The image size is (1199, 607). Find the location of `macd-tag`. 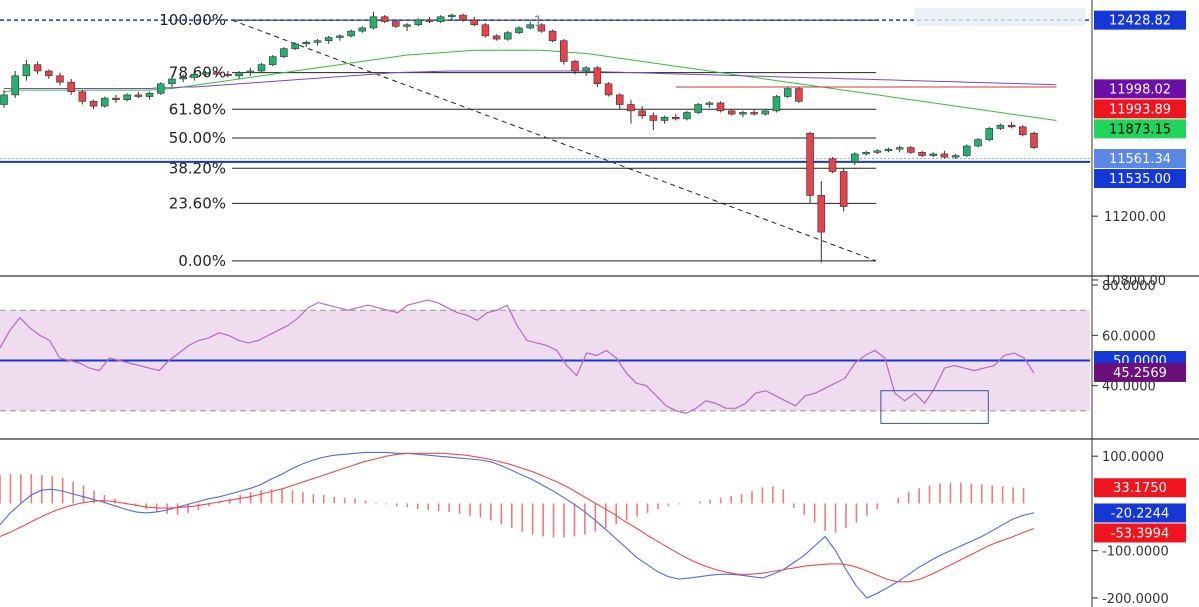

macd-tag is located at coordinates (1140, 533).